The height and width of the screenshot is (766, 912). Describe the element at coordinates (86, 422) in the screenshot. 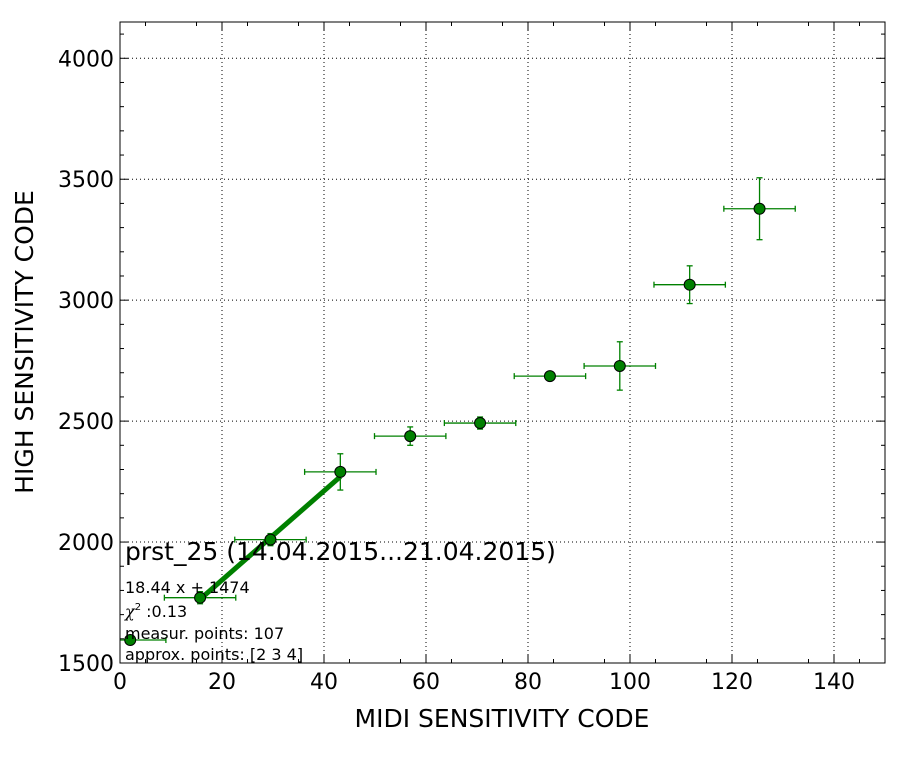

I see `y-tick-label: 2500` at that location.